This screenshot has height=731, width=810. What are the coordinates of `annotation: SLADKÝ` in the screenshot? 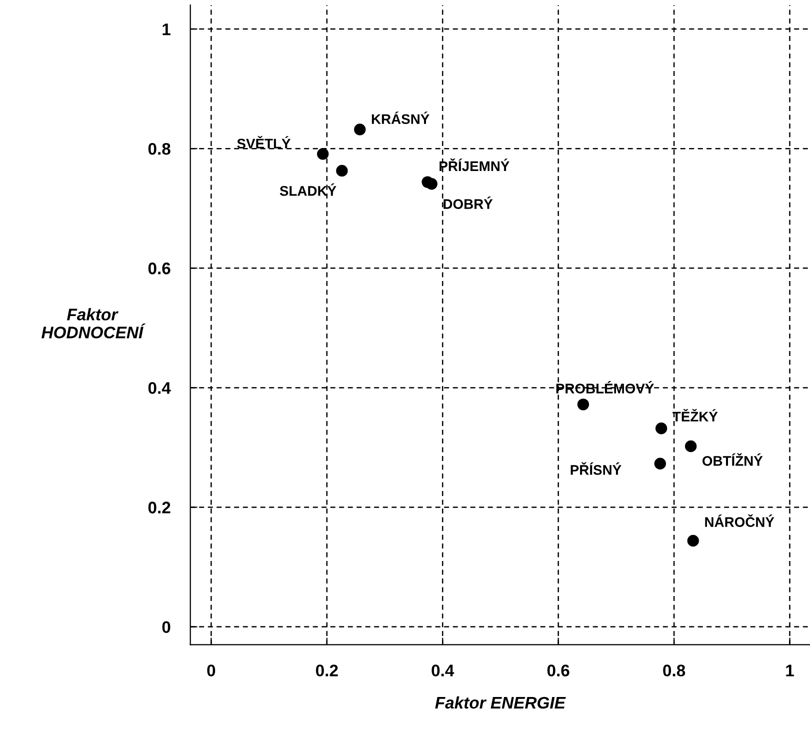 It's located at (308, 189).